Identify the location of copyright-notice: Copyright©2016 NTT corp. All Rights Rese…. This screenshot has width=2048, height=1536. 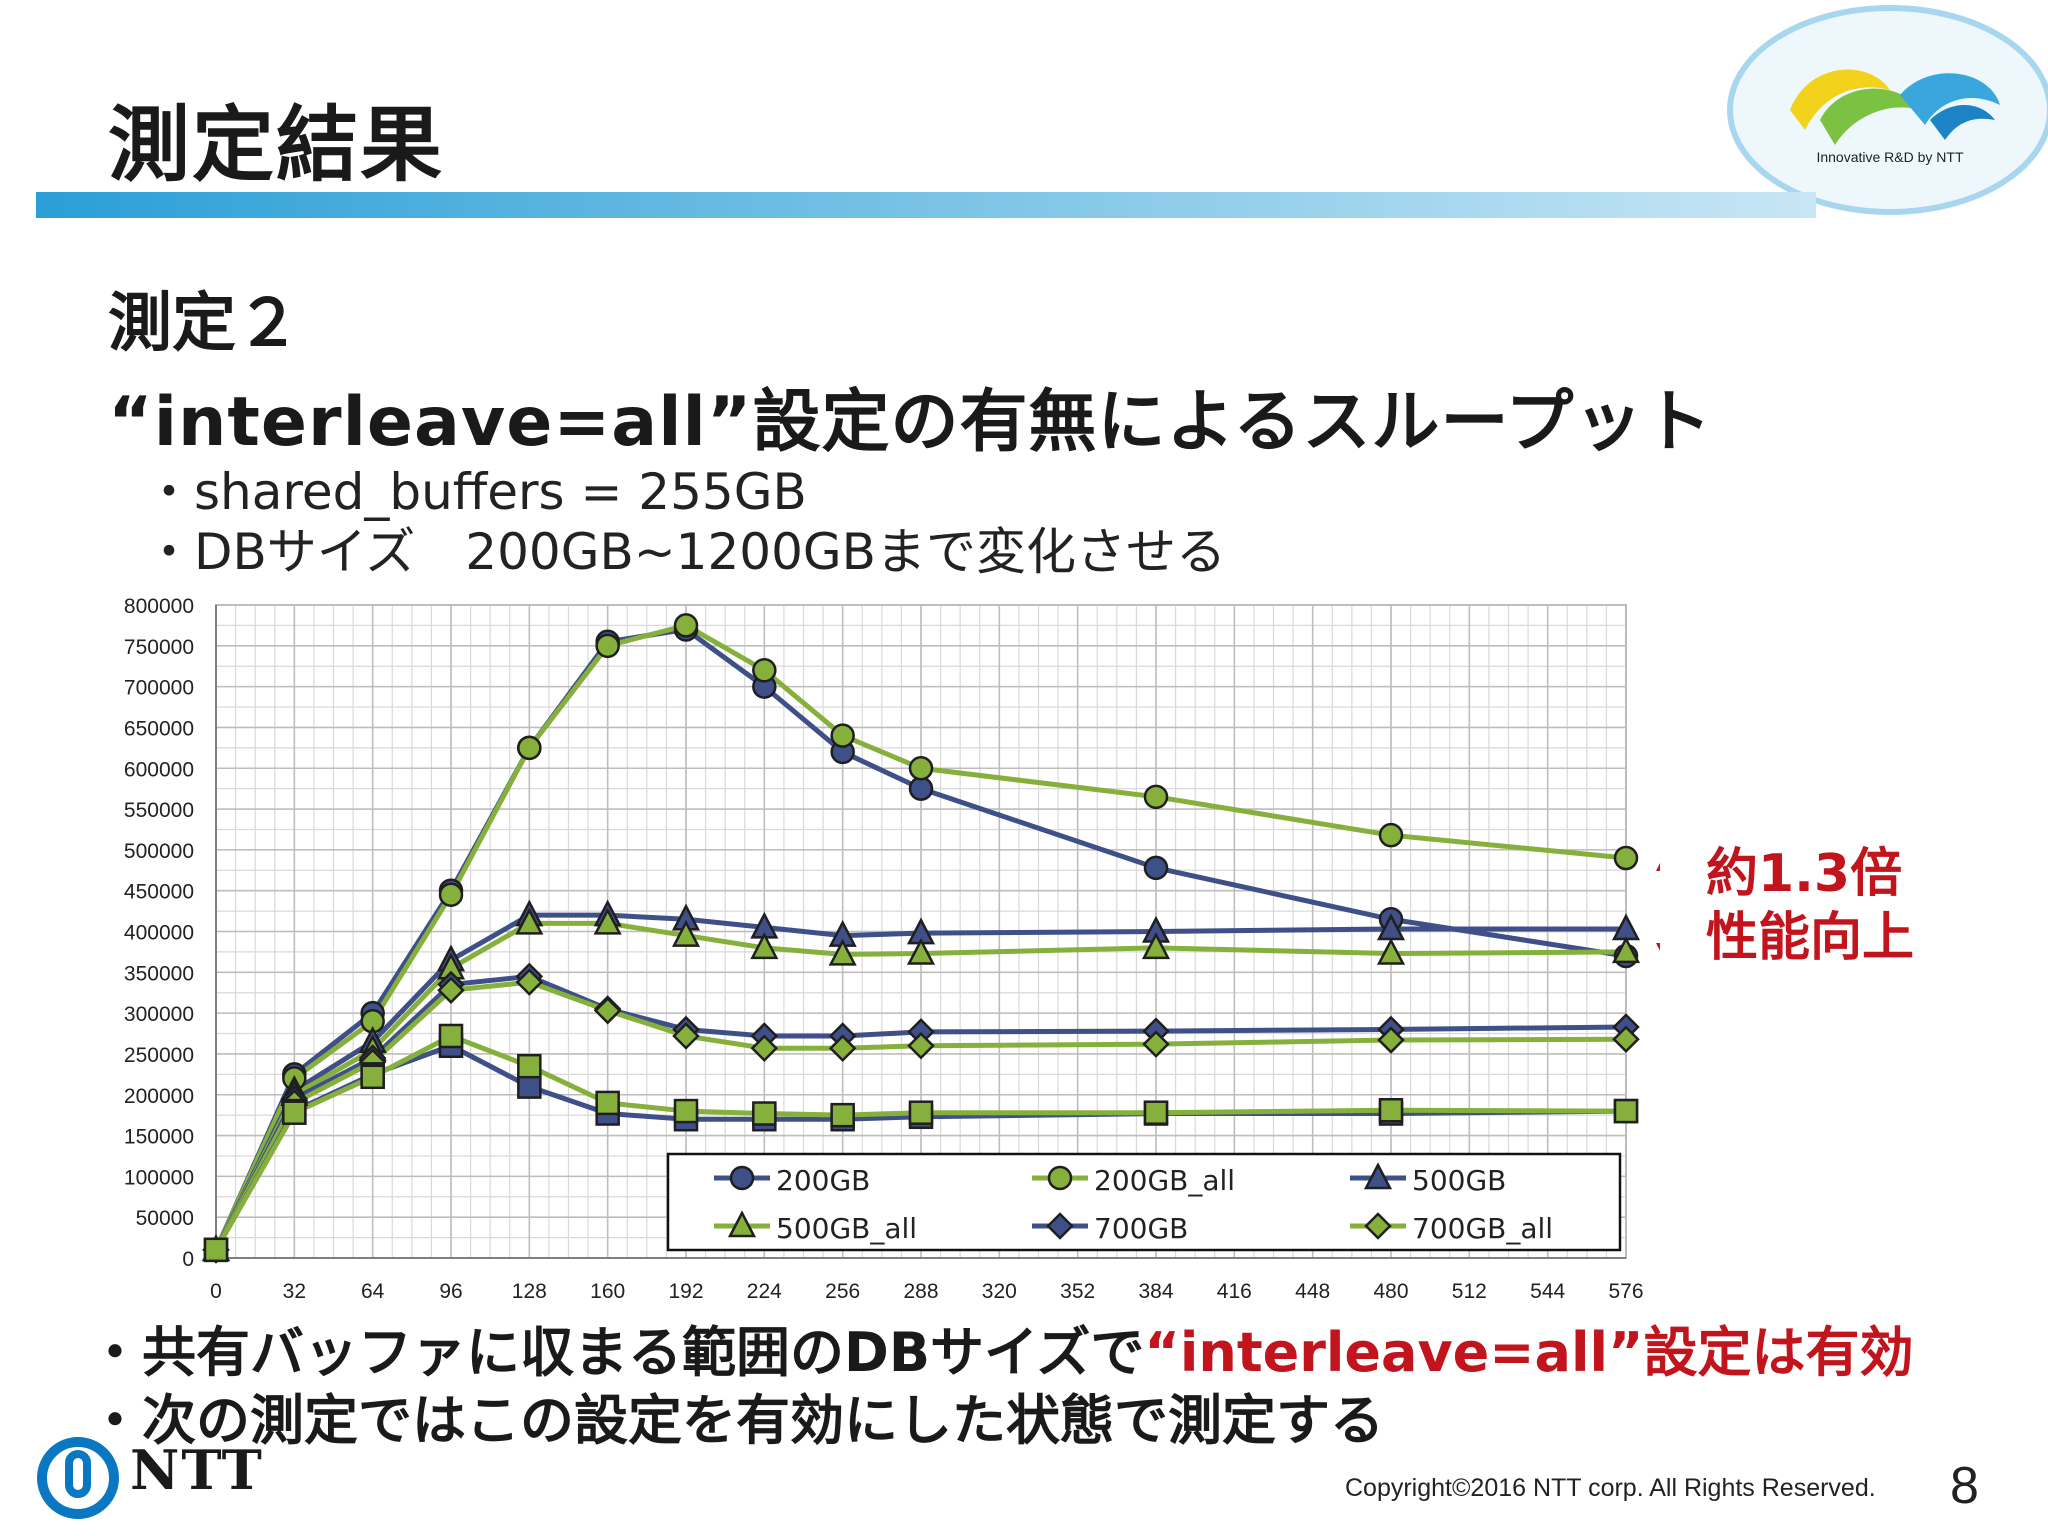
(1610, 1488).